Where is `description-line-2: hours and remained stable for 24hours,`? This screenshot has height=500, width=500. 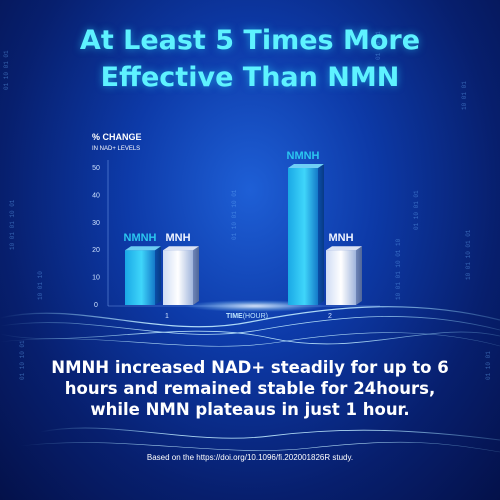
description-line-2: hours and remained stable for 24hours, is located at coordinates (250, 388).